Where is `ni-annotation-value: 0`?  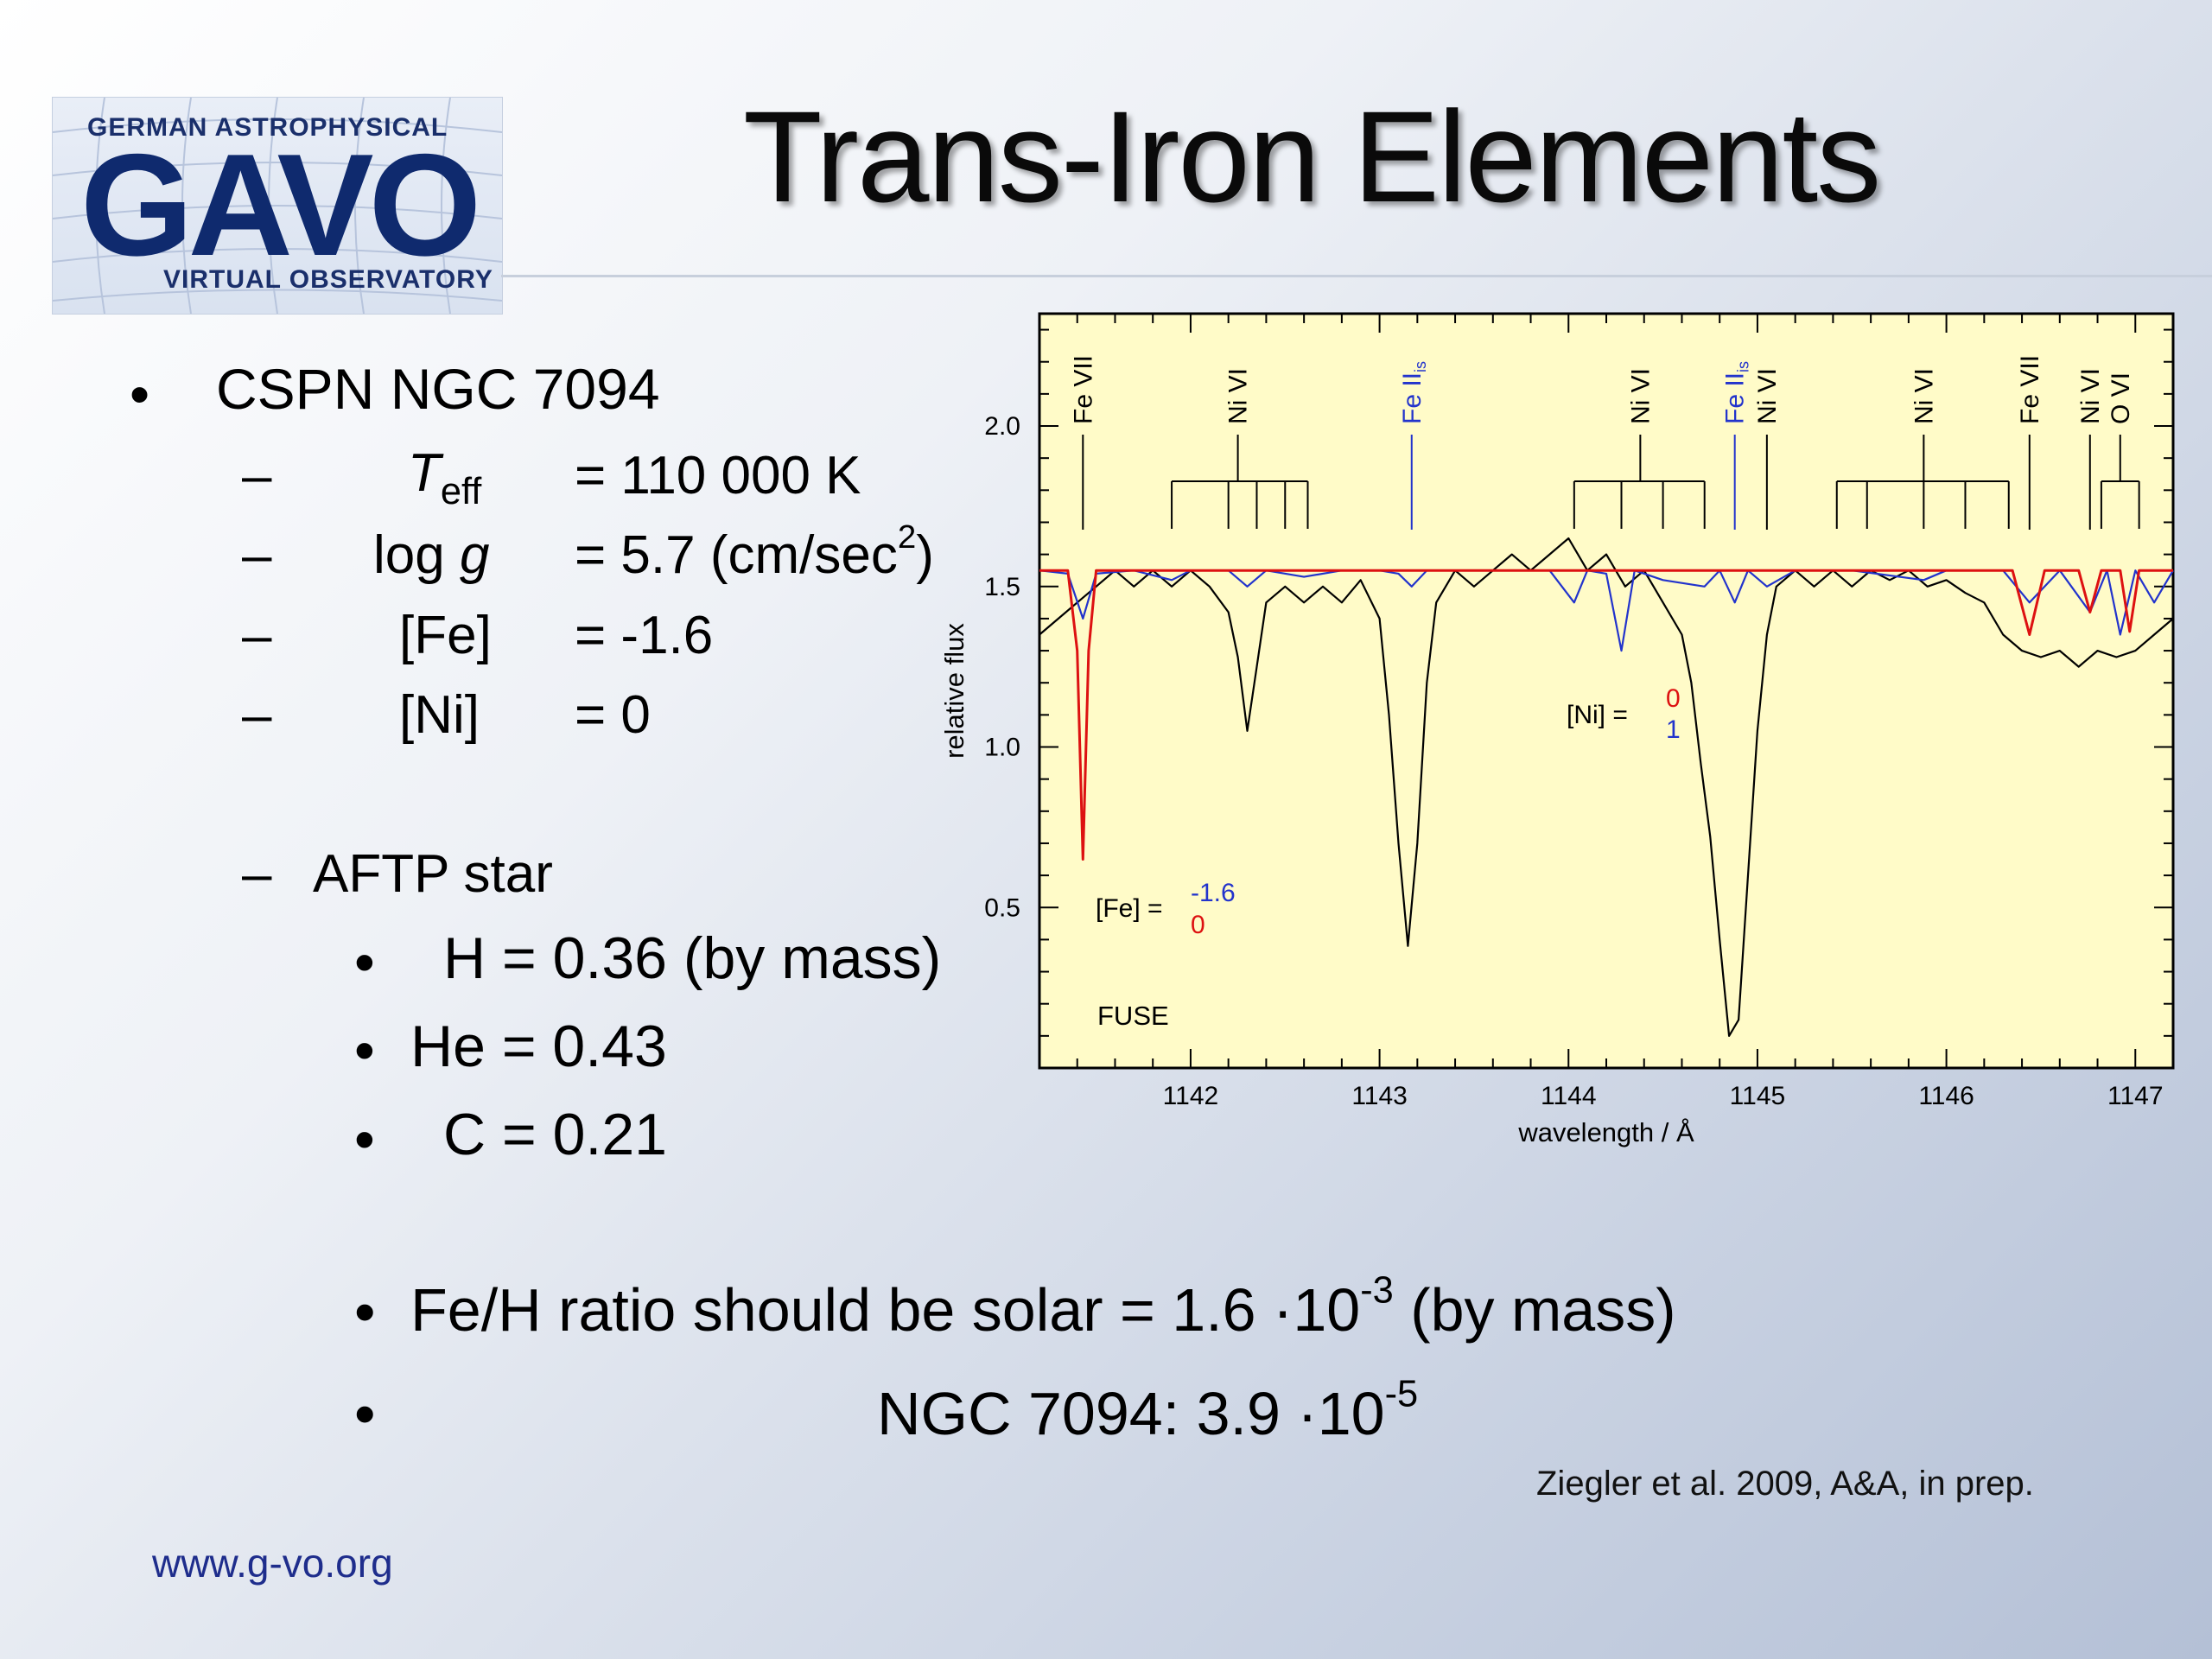
ni-annotation-value: 0 is located at coordinates (1673, 698).